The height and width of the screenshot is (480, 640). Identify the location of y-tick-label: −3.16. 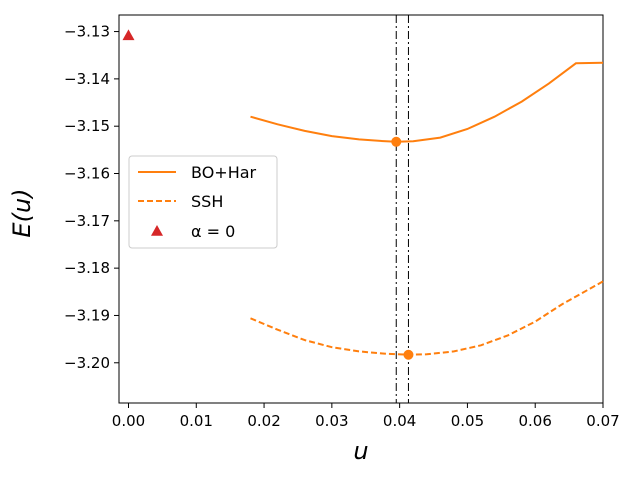
(87, 174).